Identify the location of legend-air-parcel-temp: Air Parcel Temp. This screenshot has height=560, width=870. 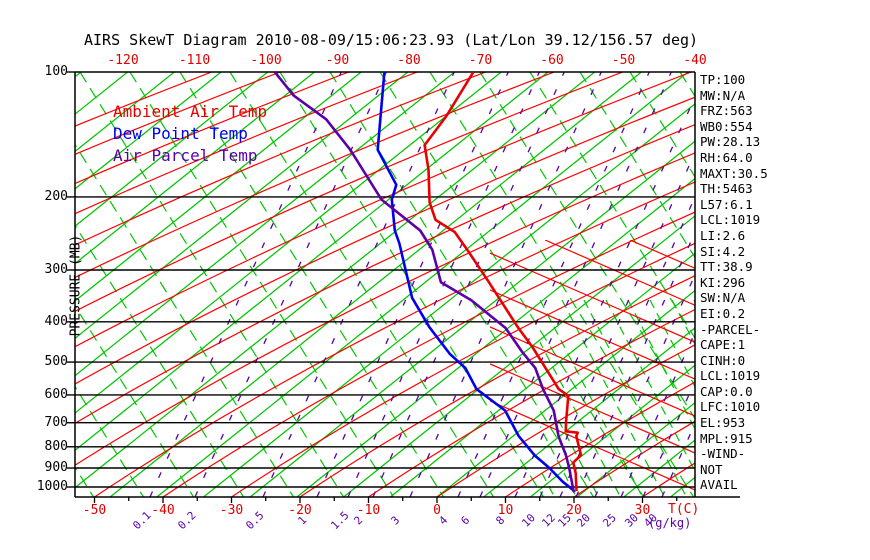
(185, 155).